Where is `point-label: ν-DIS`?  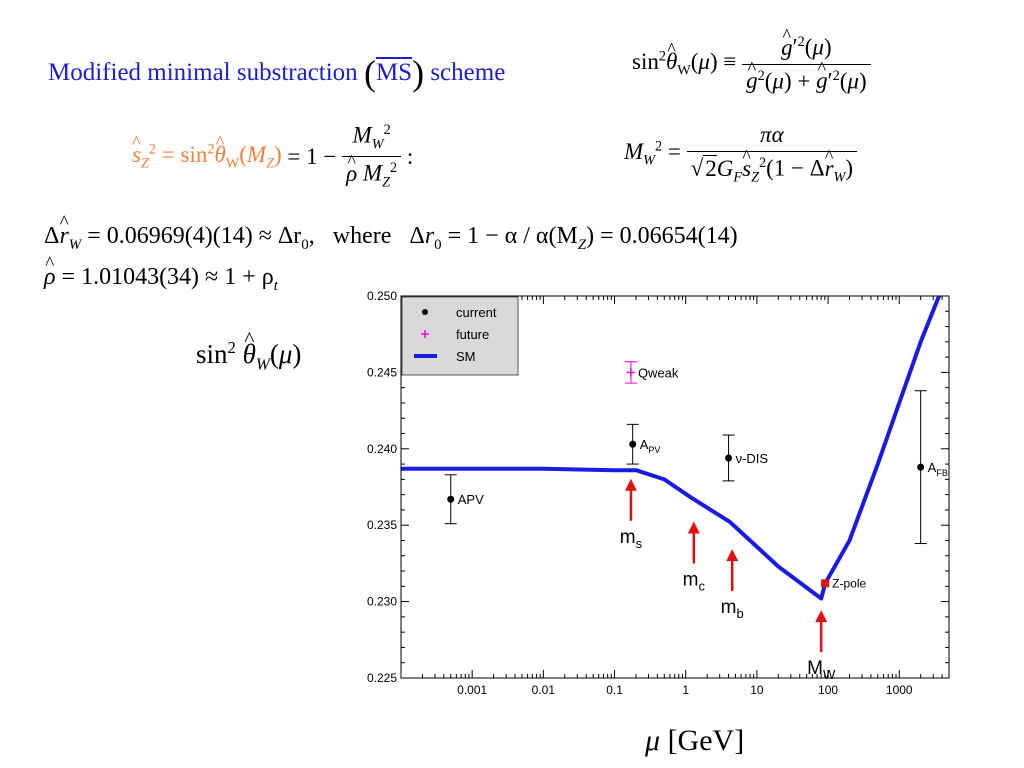 point-label: ν-DIS is located at coordinates (752, 458).